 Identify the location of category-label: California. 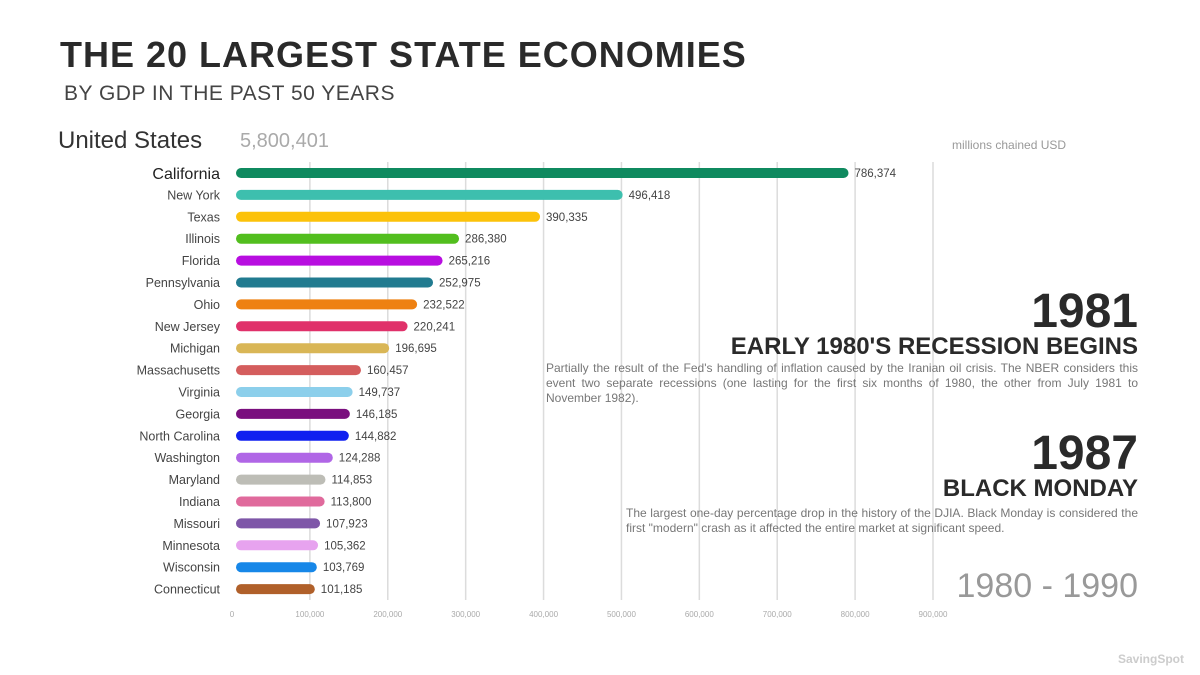
(186, 174).